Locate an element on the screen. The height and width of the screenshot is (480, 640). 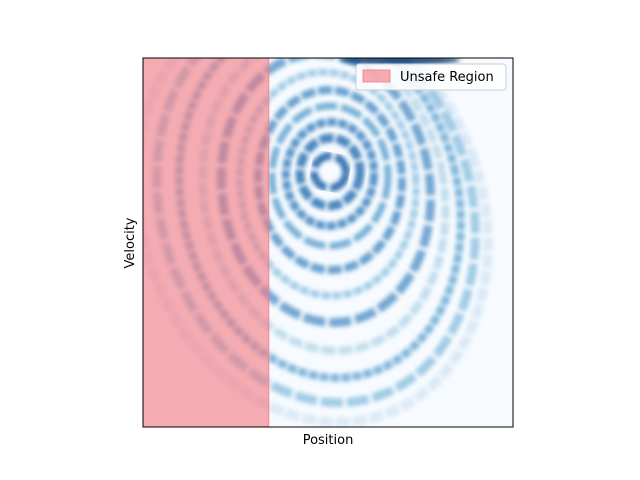
density-center is located at coordinates (330, 172).